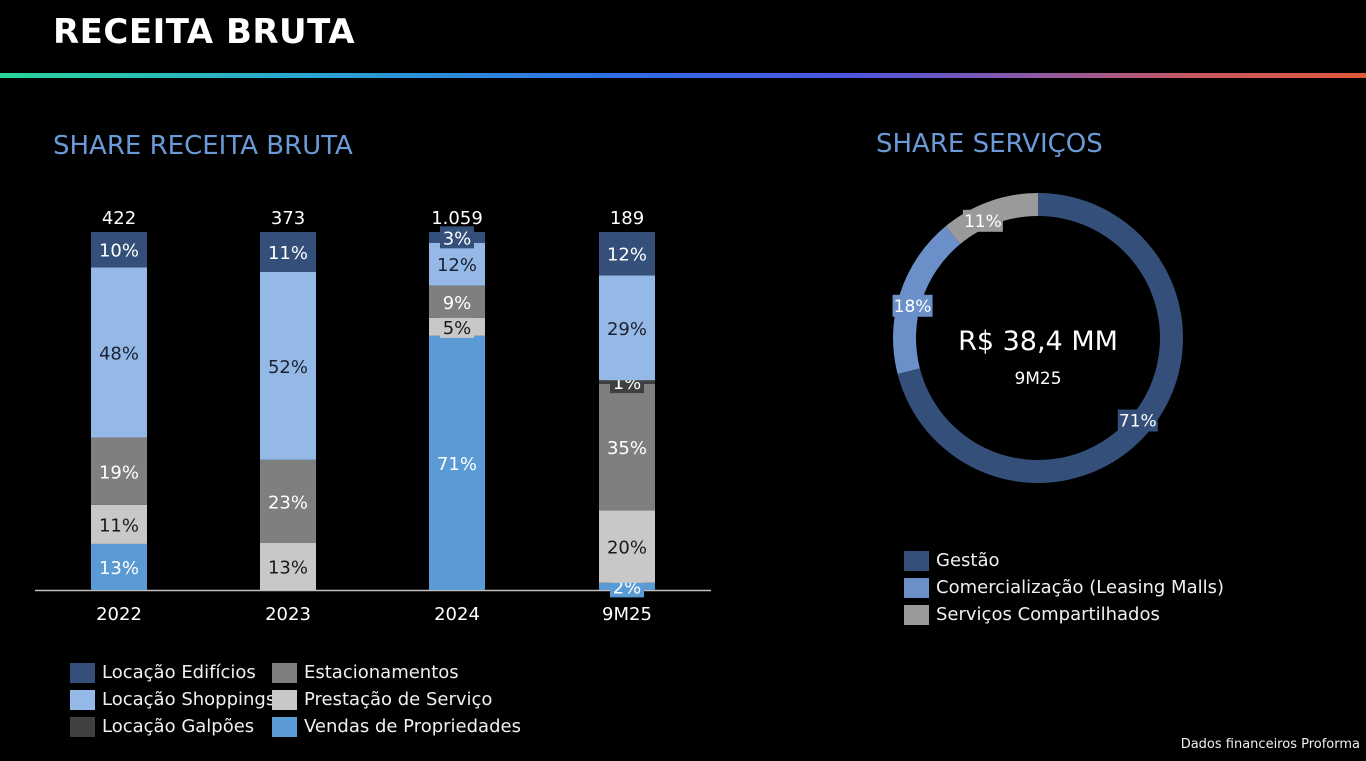 This screenshot has width=1366, height=761. I want to click on data-label-locacao-shoppings-9m25: 29%, so click(627, 329).